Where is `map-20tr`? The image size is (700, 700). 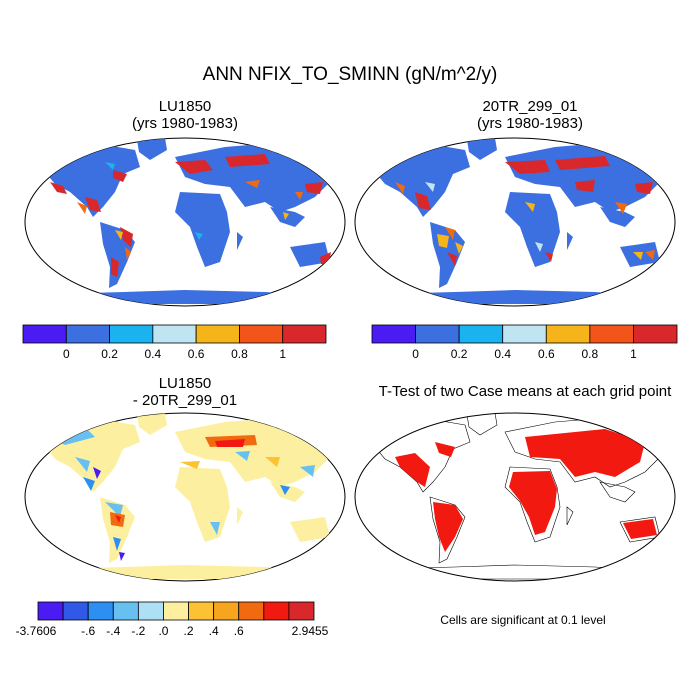
map-20tr is located at coordinates (515, 222).